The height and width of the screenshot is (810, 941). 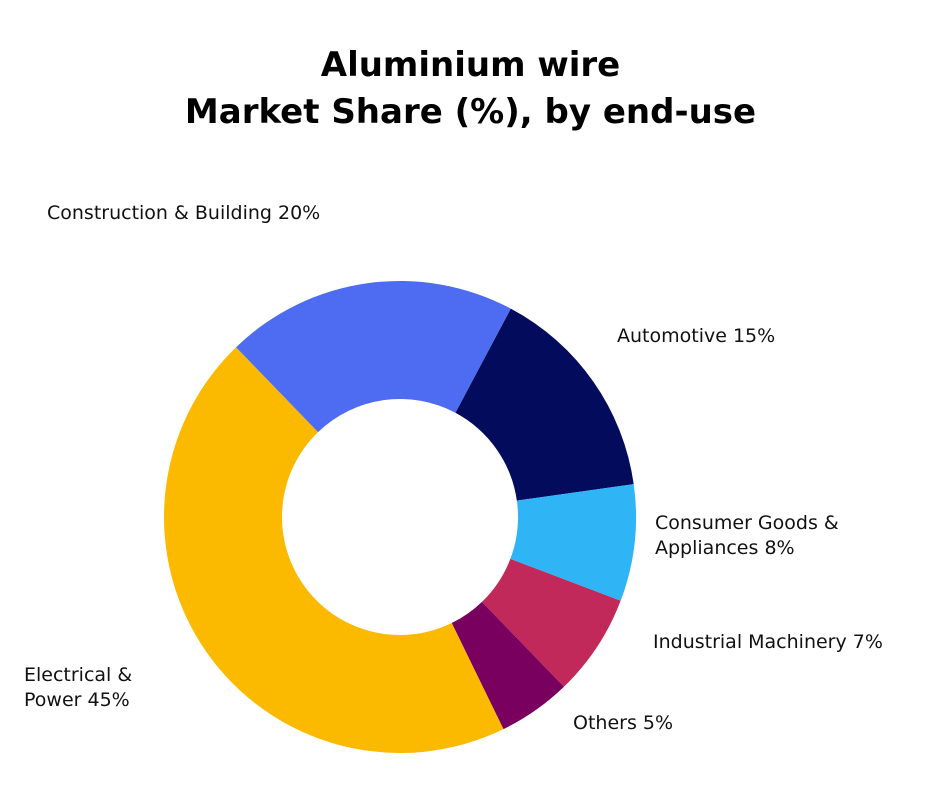 I want to click on slice-label: Automotive 15%, so click(x=767, y=336).